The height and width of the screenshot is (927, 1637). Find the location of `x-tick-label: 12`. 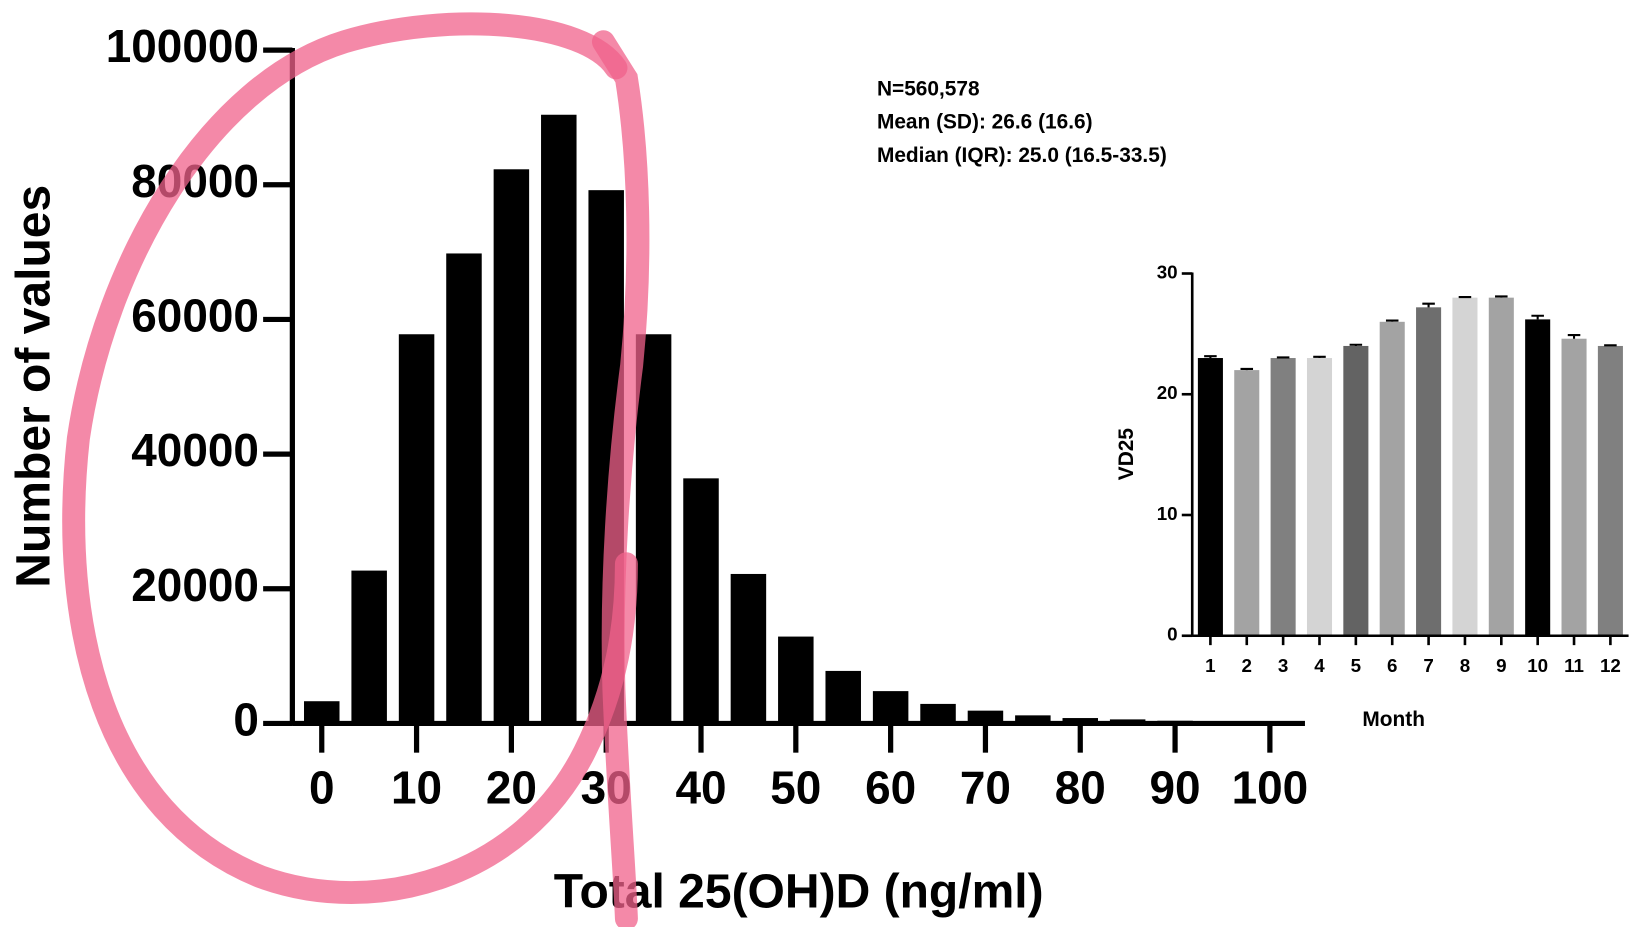

x-tick-label: 12 is located at coordinates (1610, 665).